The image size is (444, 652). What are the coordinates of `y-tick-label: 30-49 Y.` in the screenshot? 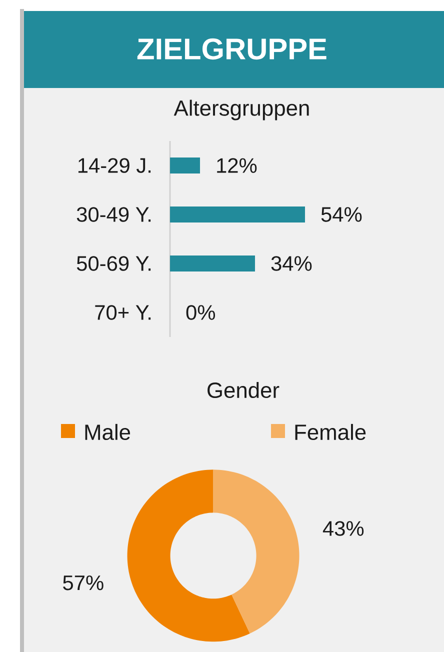 It's located at (113, 214).